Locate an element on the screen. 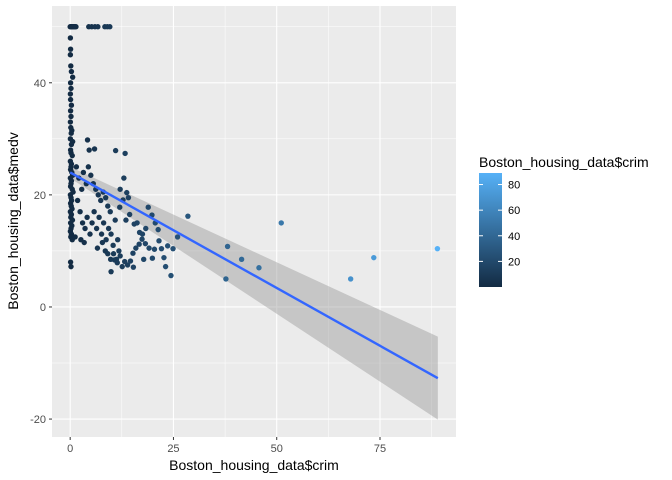 Image resolution: width=672 pixels, height=480 pixels. legend-tick-label: 40 is located at coordinates (514, 237).